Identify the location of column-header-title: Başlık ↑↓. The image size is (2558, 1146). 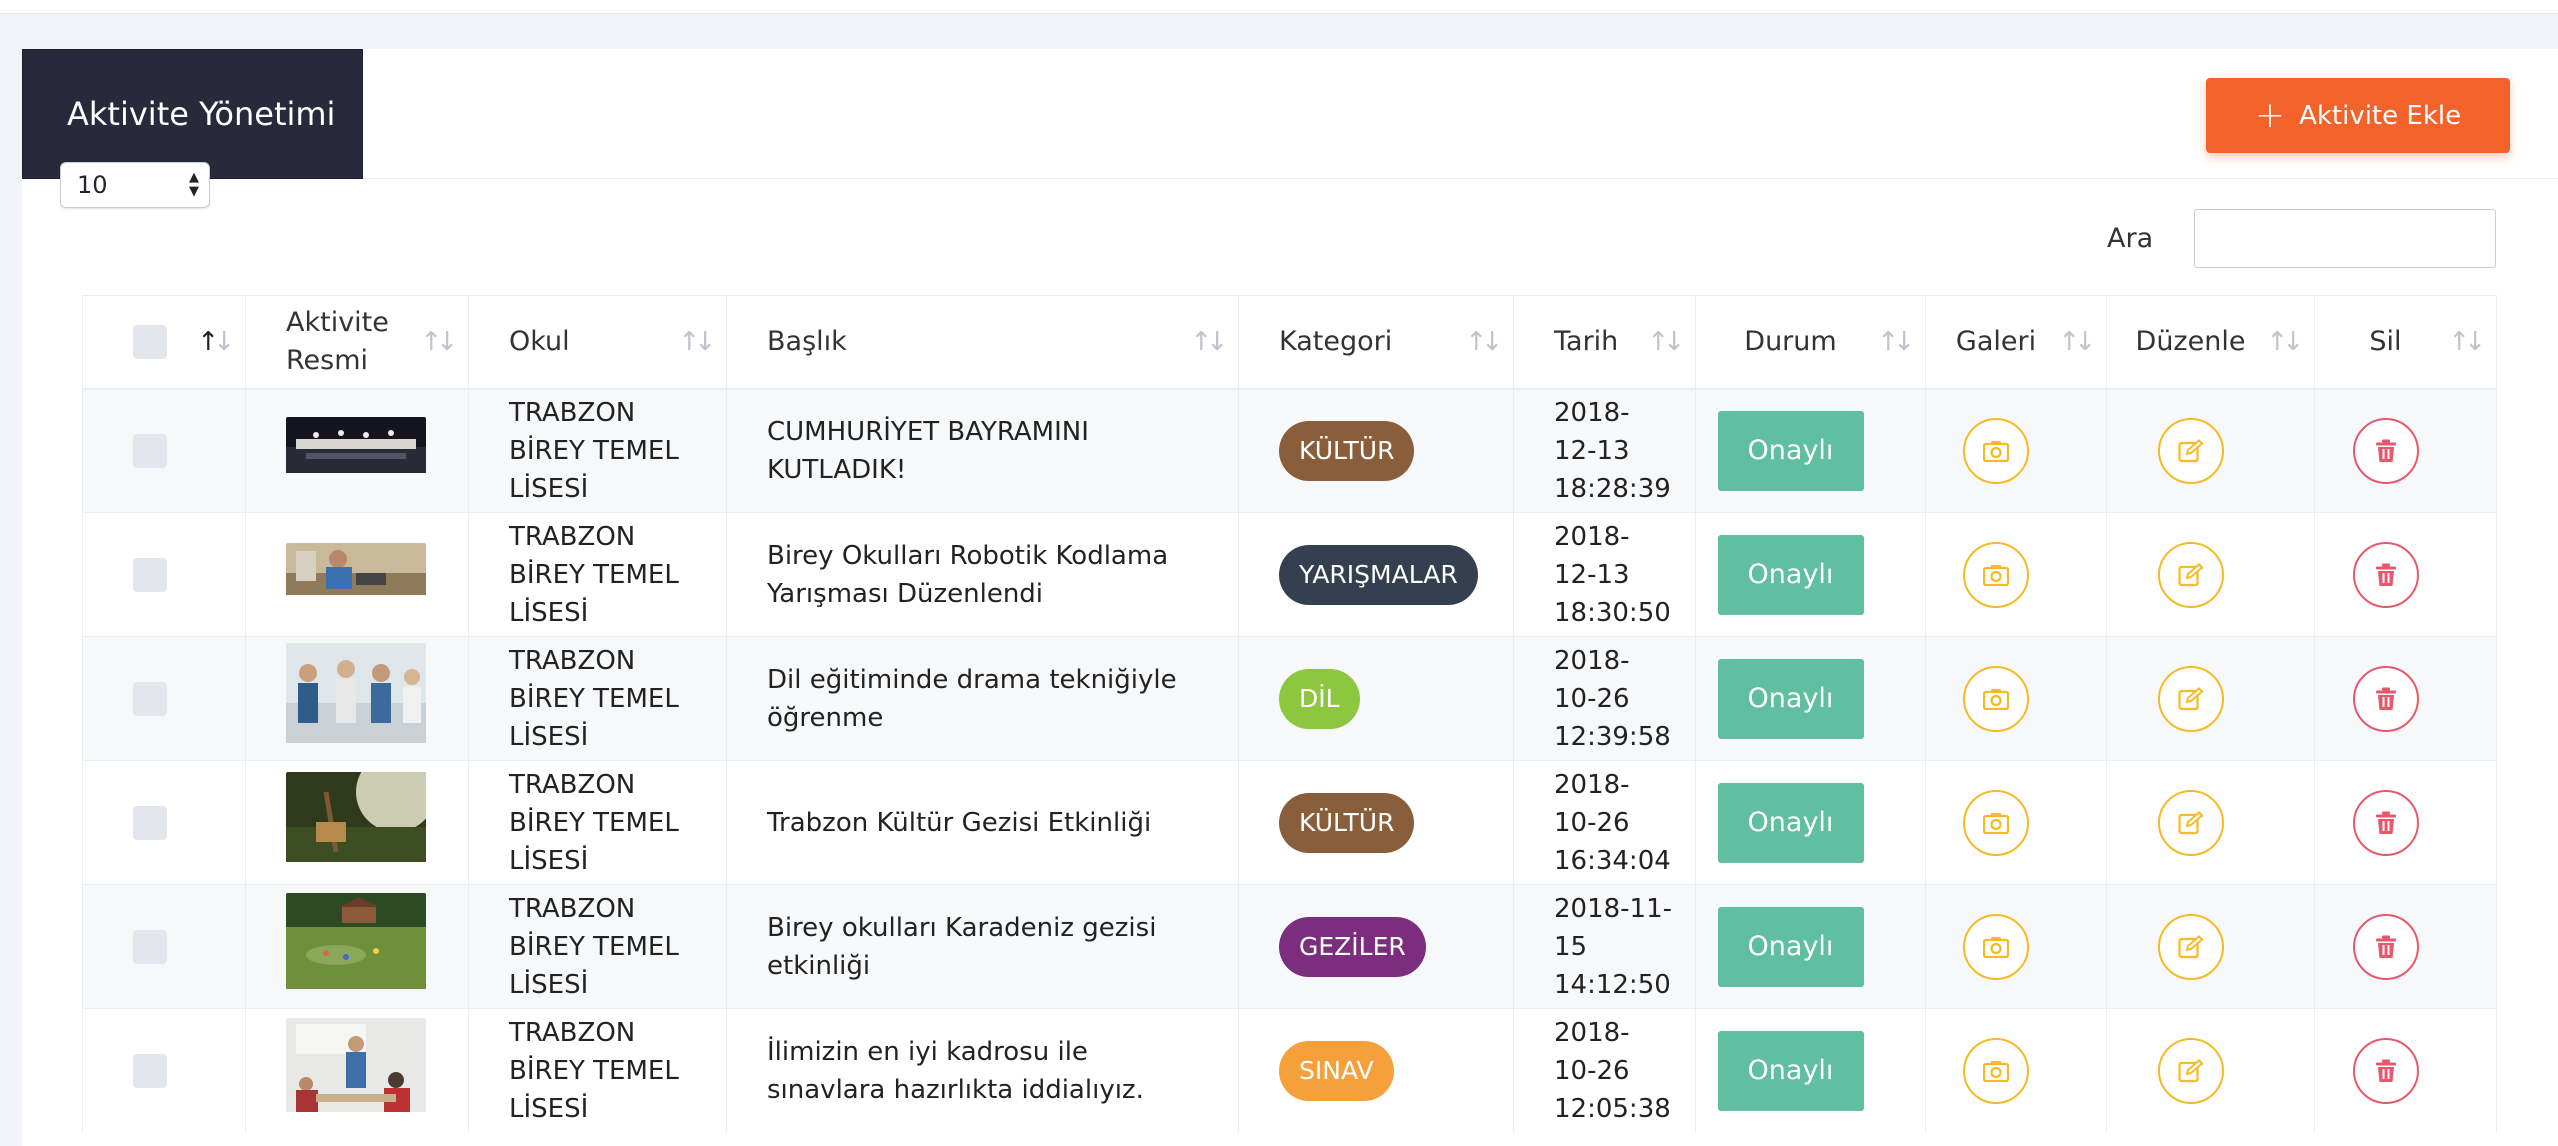
(982, 342).